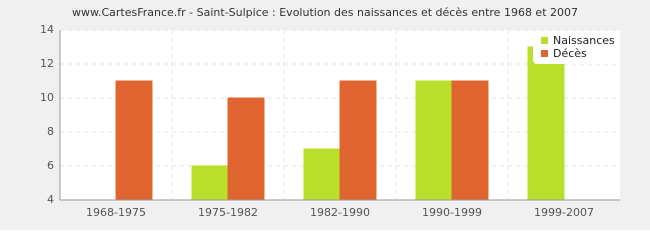 This screenshot has height=240, width=650. What do you see at coordinates (340, 212) in the screenshot?
I see `x-tick-label: 1982-1990` at bounding box center [340, 212].